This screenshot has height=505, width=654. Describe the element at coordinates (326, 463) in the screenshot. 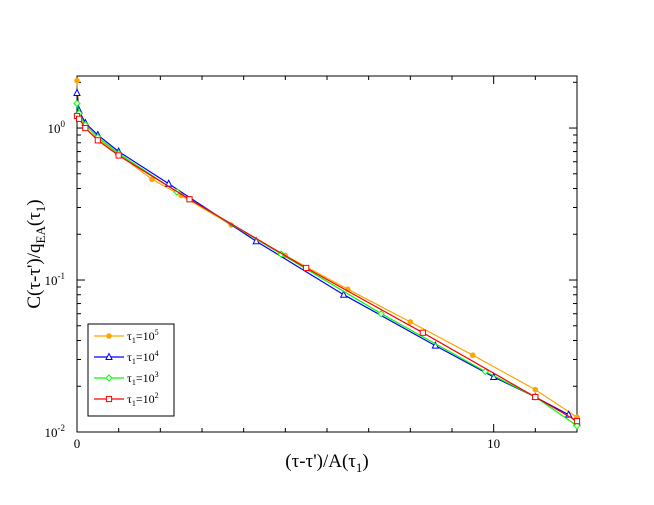

I see `x-axis-label: (τ-τ')/A(τ1)` at that location.